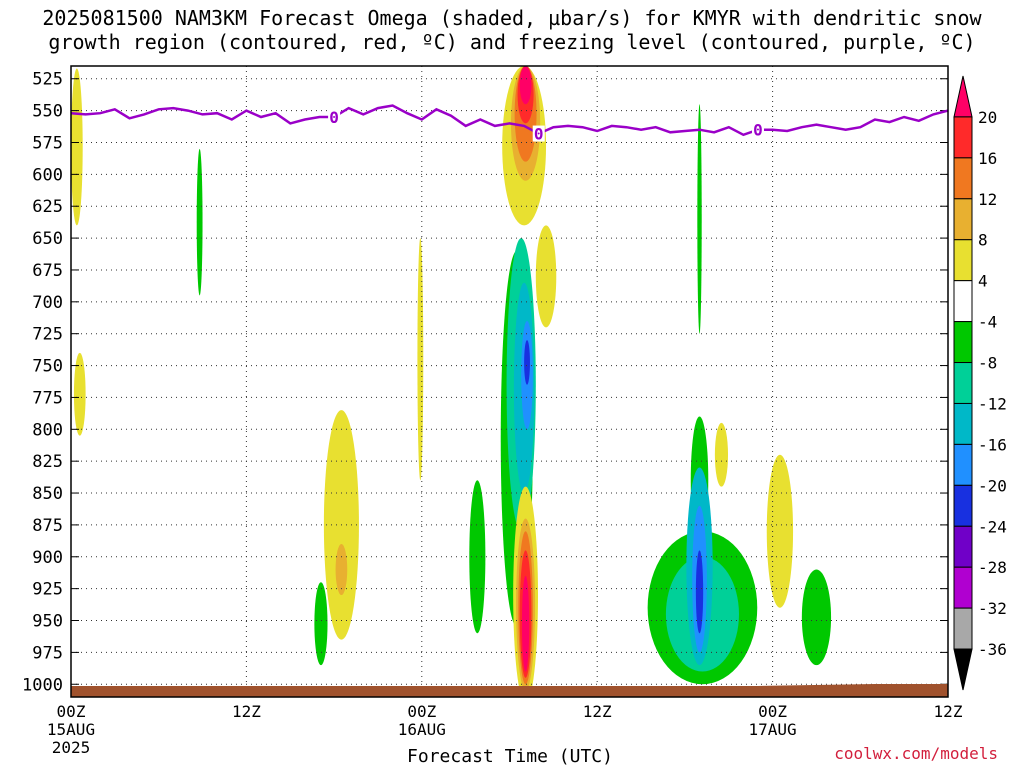 This screenshot has width=1024, height=768. What do you see at coordinates (963, 96) in the screenshot?
I see `colorbar-top-triangle` at bounding box center [963, 96].